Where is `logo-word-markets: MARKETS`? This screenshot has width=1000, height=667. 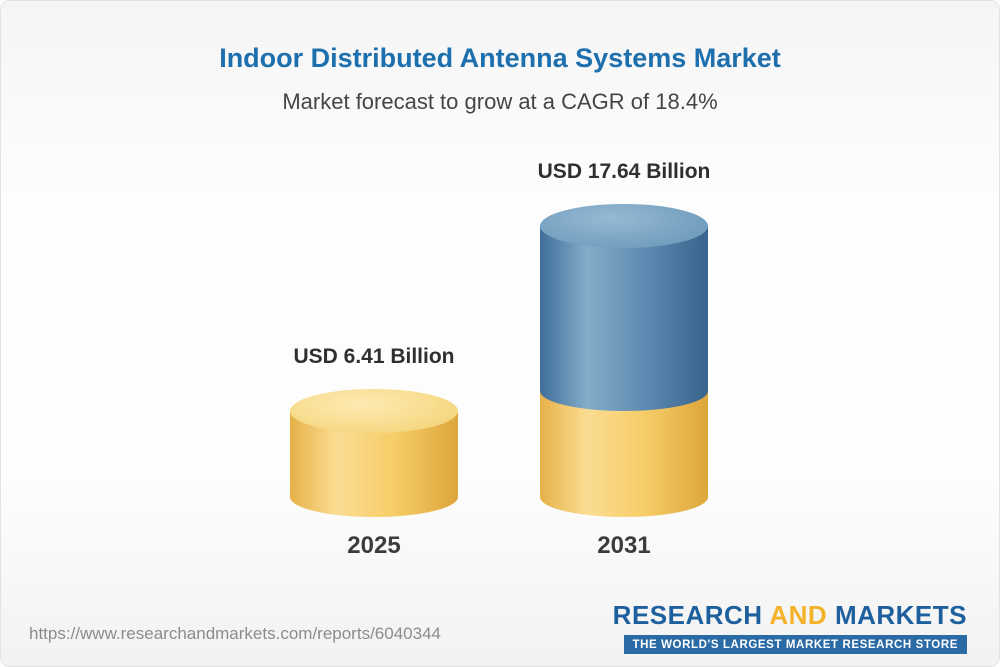
logo-word-markets: MARKETS is located at coordinates (900, 615).